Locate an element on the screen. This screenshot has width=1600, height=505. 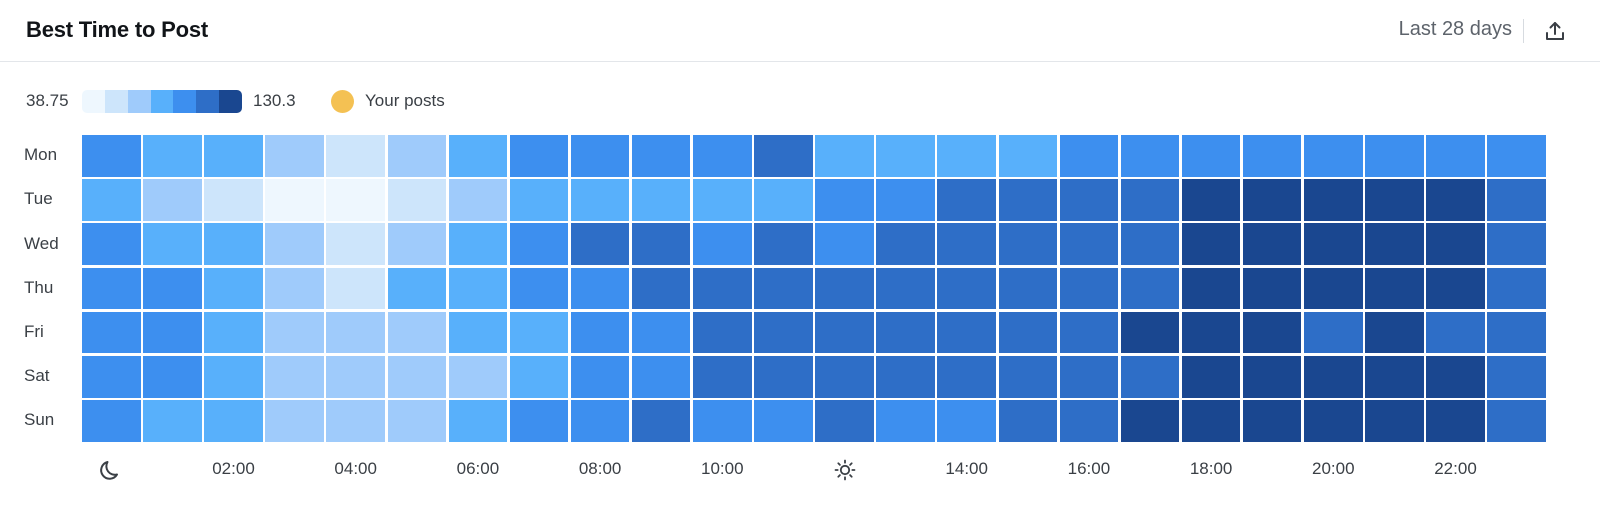
date-range-selector: Last 28 days is located at coordinates (1455, 29).